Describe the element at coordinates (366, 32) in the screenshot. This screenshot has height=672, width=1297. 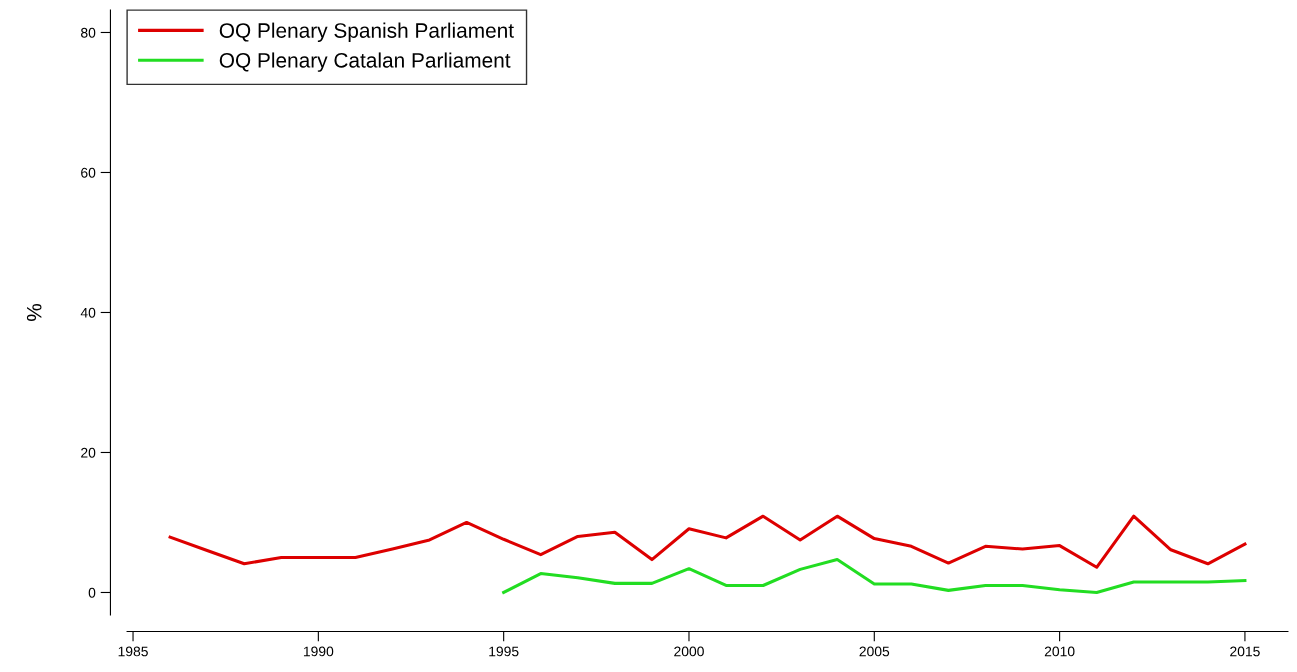
I see `legend-label: OQ Plenary Spanish Parliament` at that location.